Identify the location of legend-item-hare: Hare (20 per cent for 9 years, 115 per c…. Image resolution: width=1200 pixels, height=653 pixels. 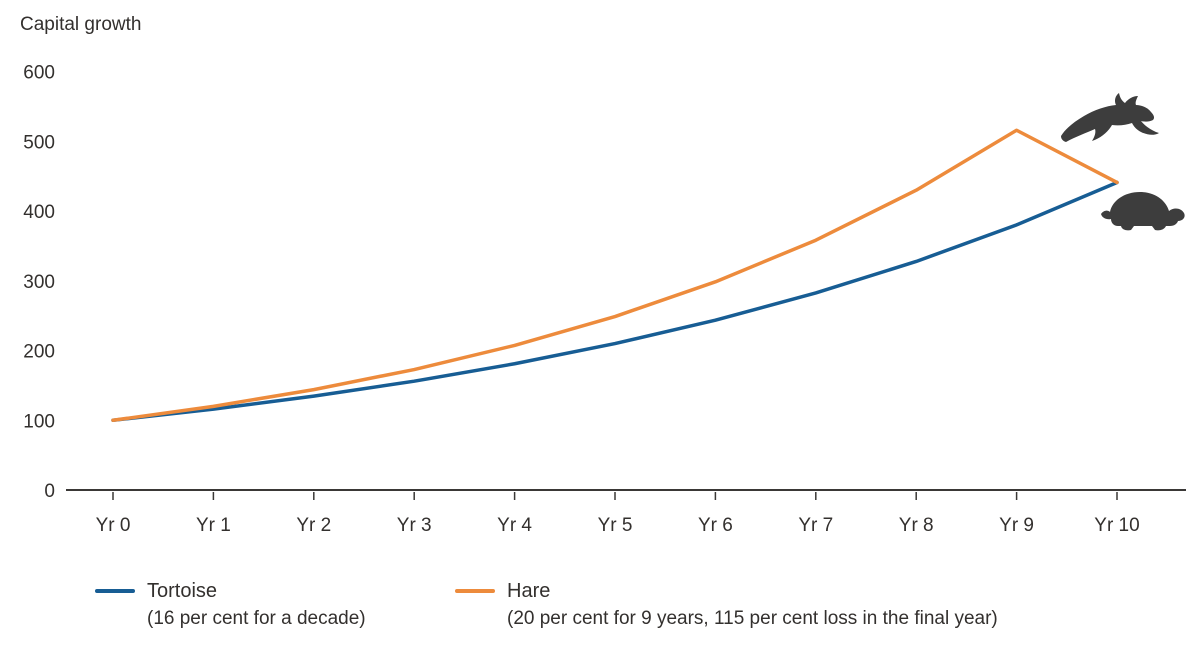
(726, 604).